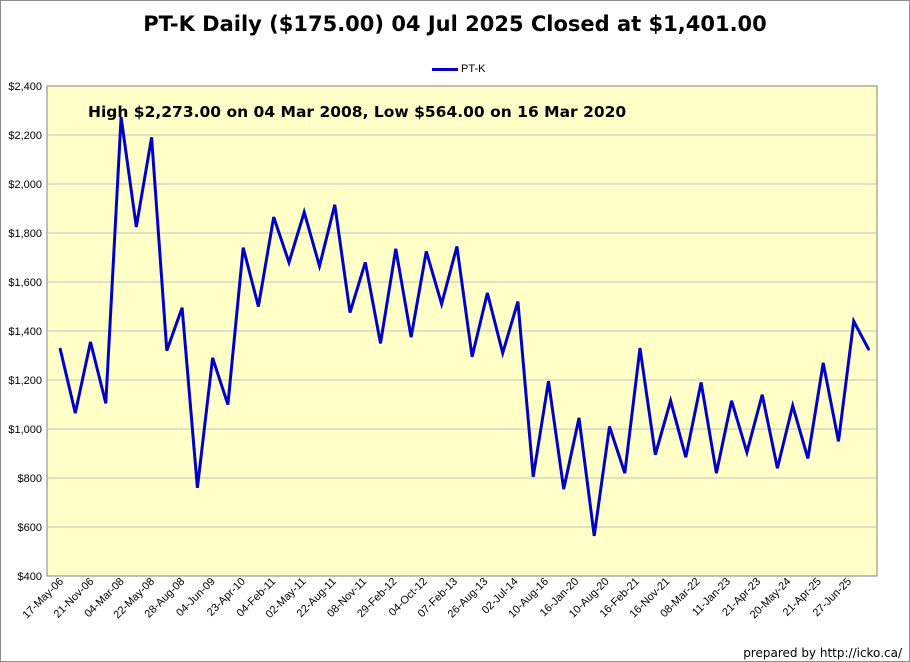 The height and width of the screenshot is (662, 910). Describe the element at coordinates (25, 87) in the screenshot. I see `y-tick-label: $2,400` at that location.